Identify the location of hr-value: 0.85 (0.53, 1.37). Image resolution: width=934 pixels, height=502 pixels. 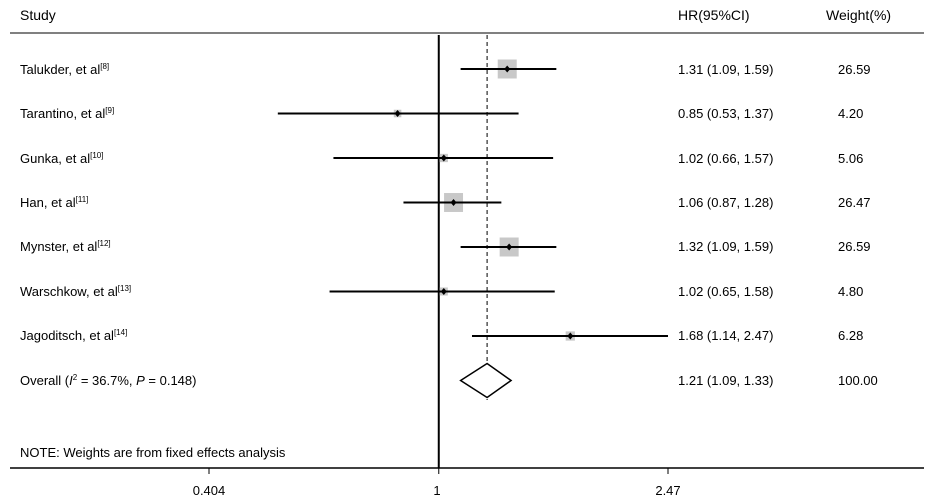
(726, 113).